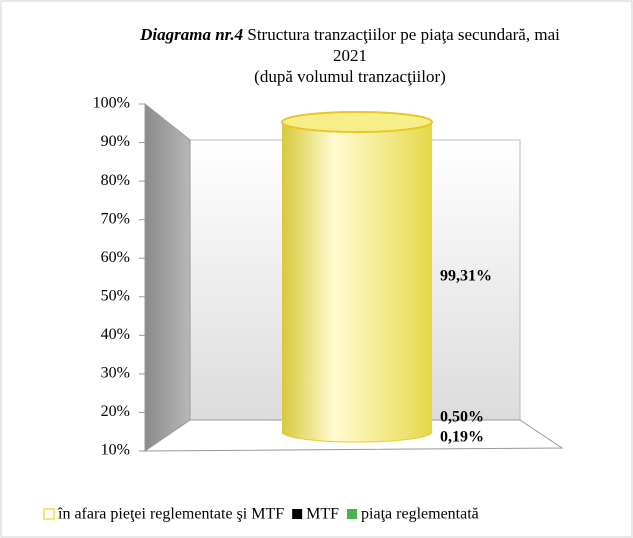  I want to click on side-wall, so click(167, 277).